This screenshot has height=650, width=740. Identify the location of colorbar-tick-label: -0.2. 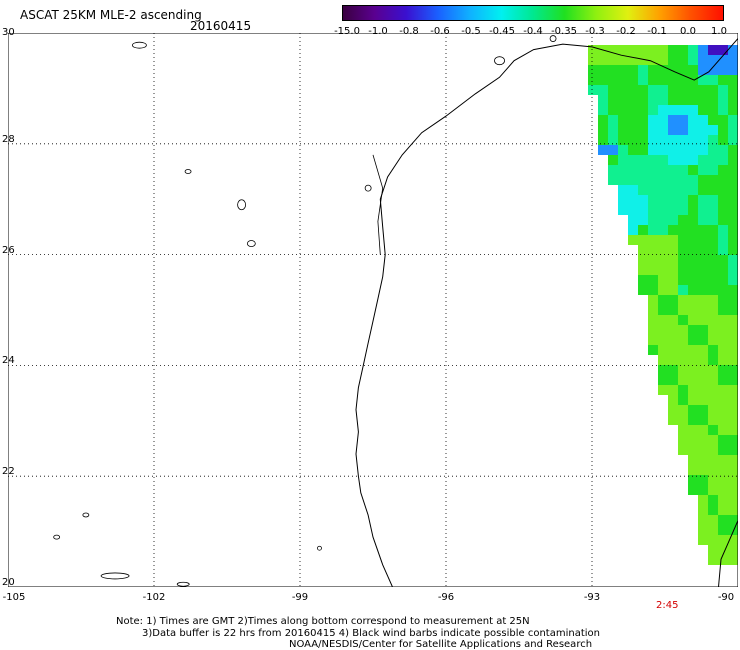
(626, 31).